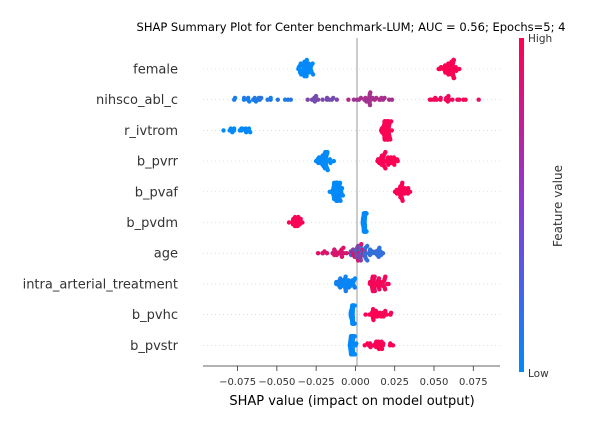  What do you see at coordinates (154, 346) in the screenshot?
I see `feature-label: b_pvstr` at bounding box center [154, 346].